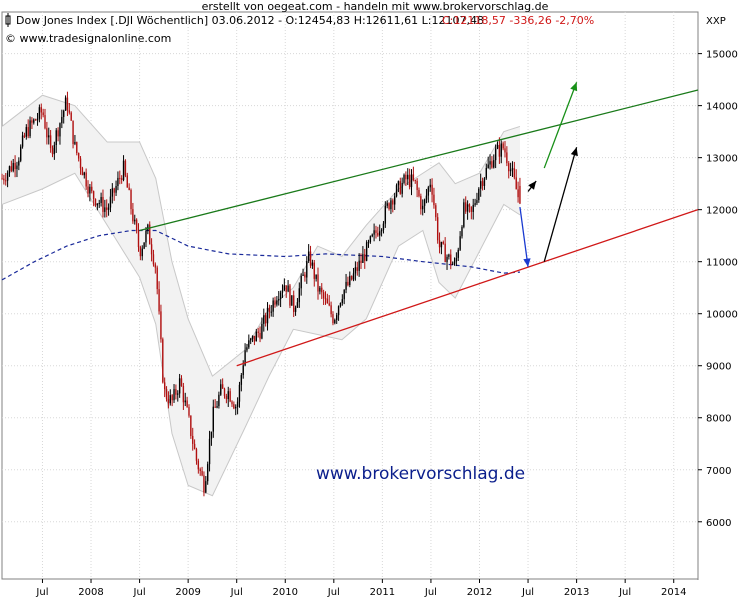  I want to click on x-tick-label: 2014, so click(673, 592).